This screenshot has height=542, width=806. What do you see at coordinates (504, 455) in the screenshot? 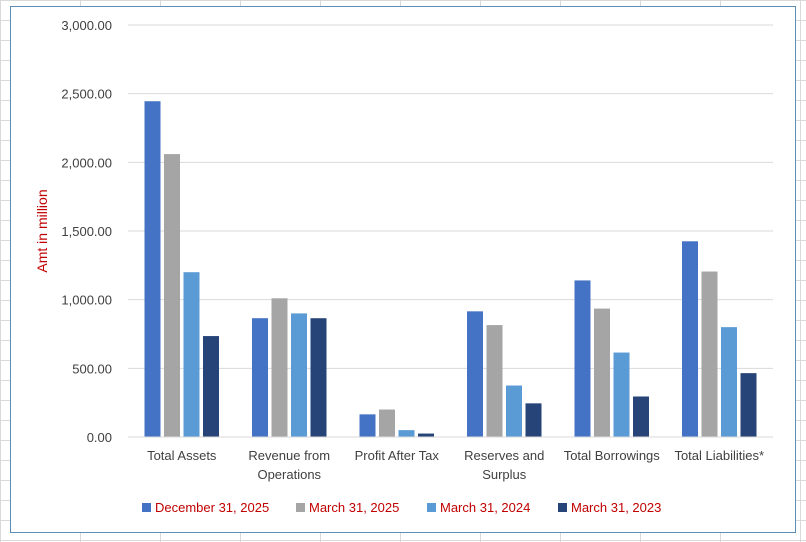
I see `x-category-label: Reserves and` at bounding box center [504, 455].